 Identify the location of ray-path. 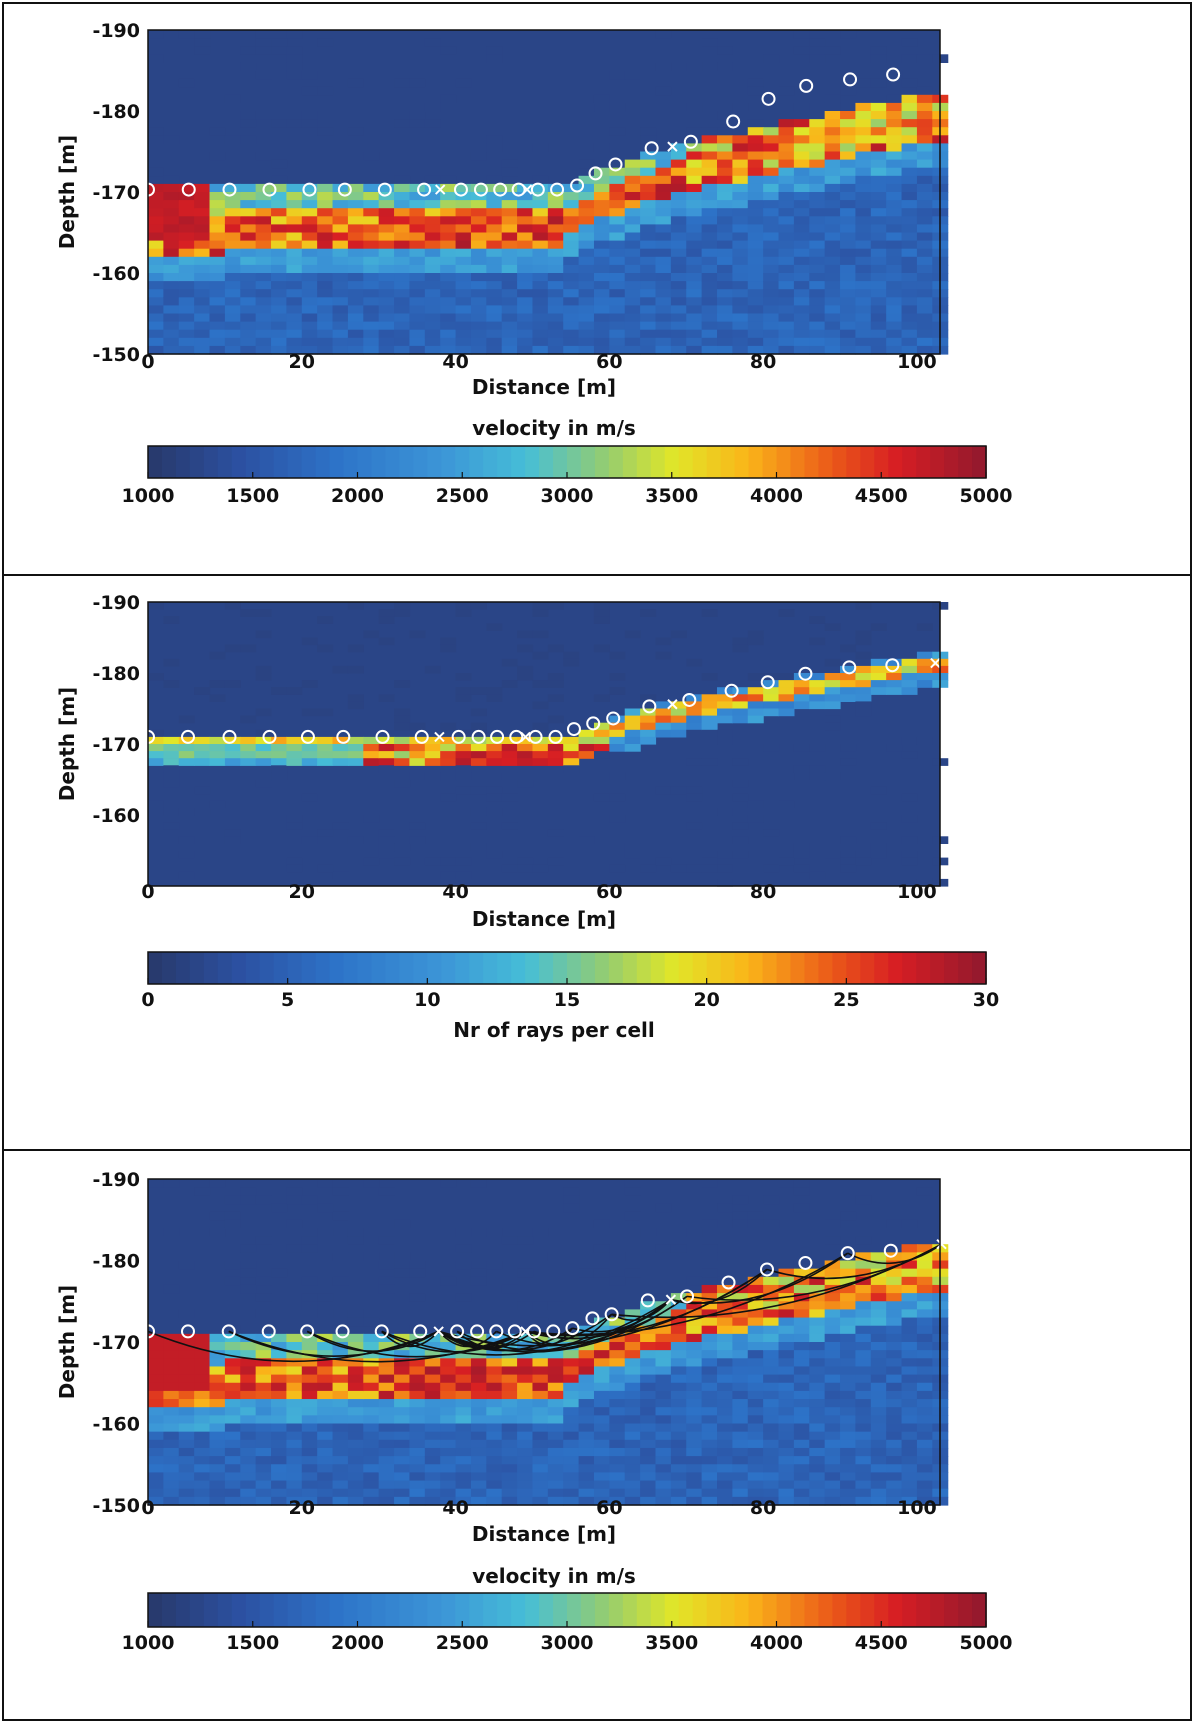
(646, 1302).